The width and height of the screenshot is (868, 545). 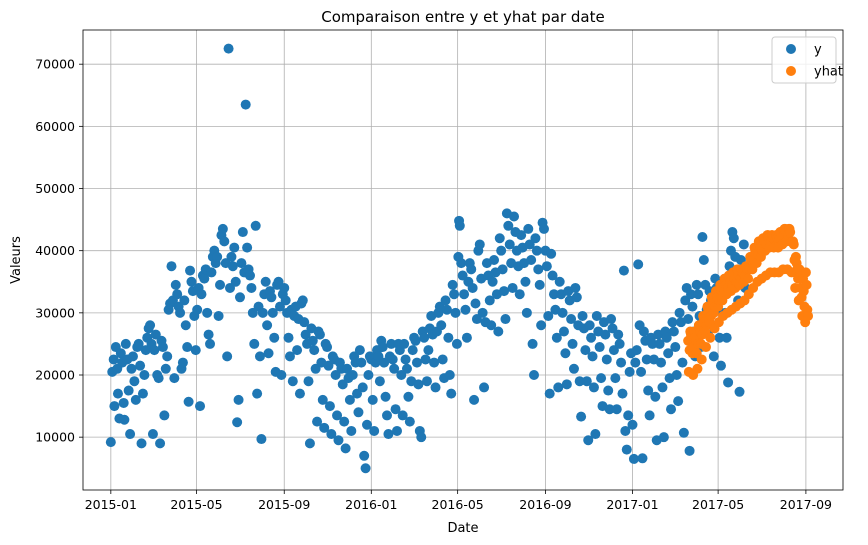 What do you see at coordinates (806, 504) in the screenshot?
I see `x-tick-label: 2017-09` at bounding box center [806, 504].